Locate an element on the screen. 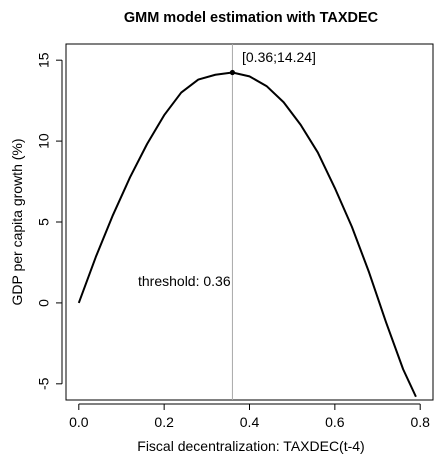 Image resolution: width=437 pixels, height=461 pixels. y-axis: -5 0 5 10 15 is located at coordinates (49, 221).